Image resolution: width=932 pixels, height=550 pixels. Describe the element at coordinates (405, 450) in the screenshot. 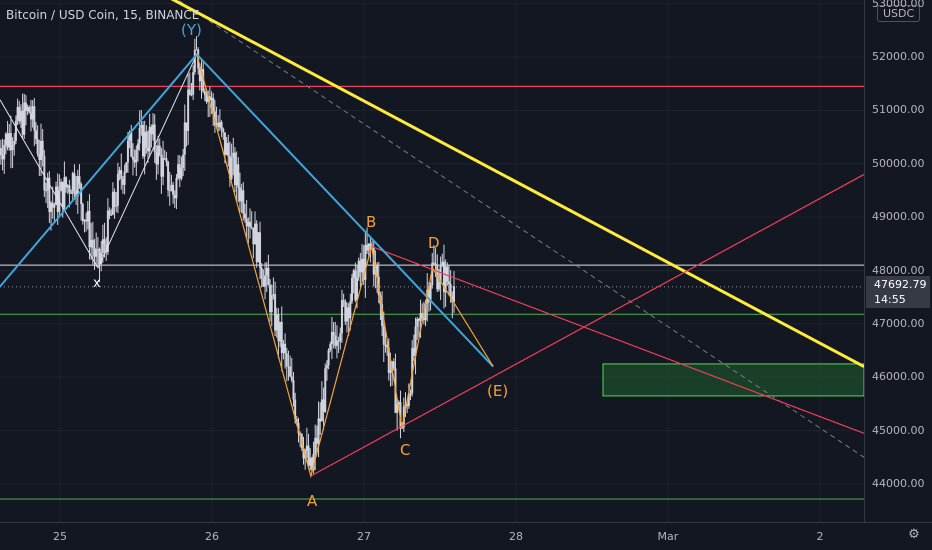

I see `wave-label-c: C` at that location.